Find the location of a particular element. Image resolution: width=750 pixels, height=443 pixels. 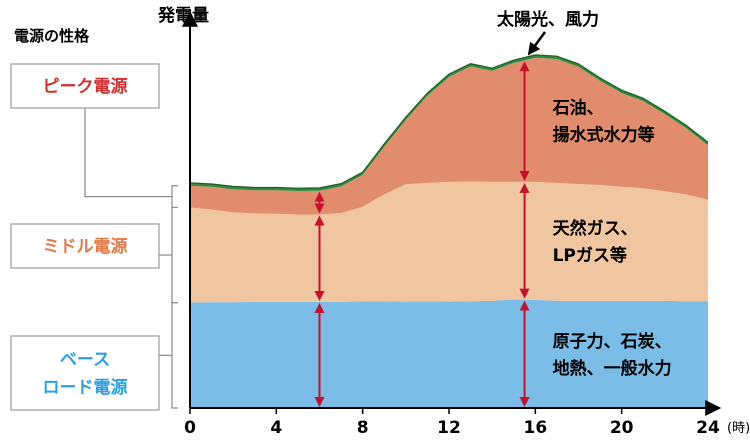

annotation-pointer is located at coordinates (537, 43).